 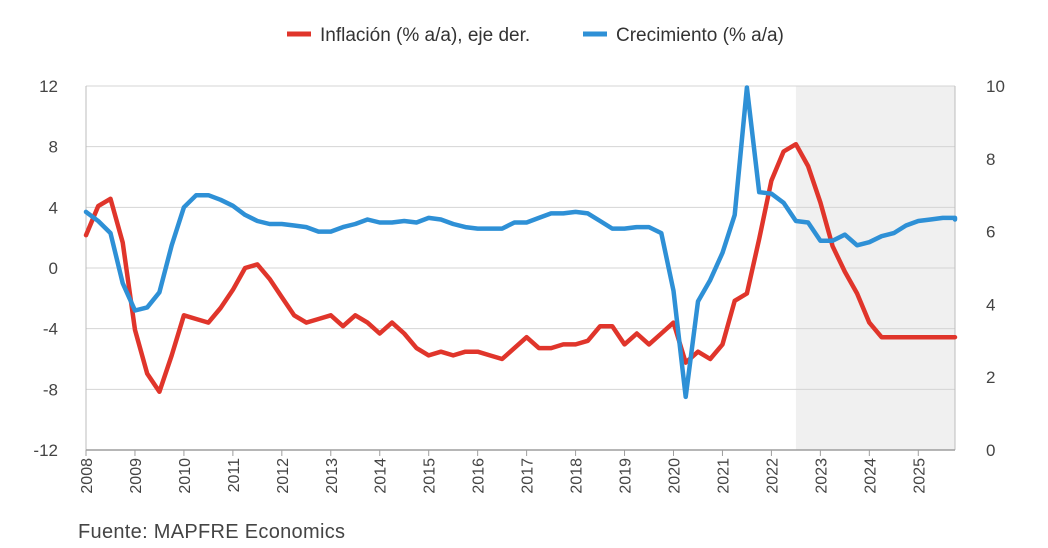 What do you see at coordinates (919, 476) in the screenshot?
I see `x-tick-label: 2025` at bounding box center [919, 476].